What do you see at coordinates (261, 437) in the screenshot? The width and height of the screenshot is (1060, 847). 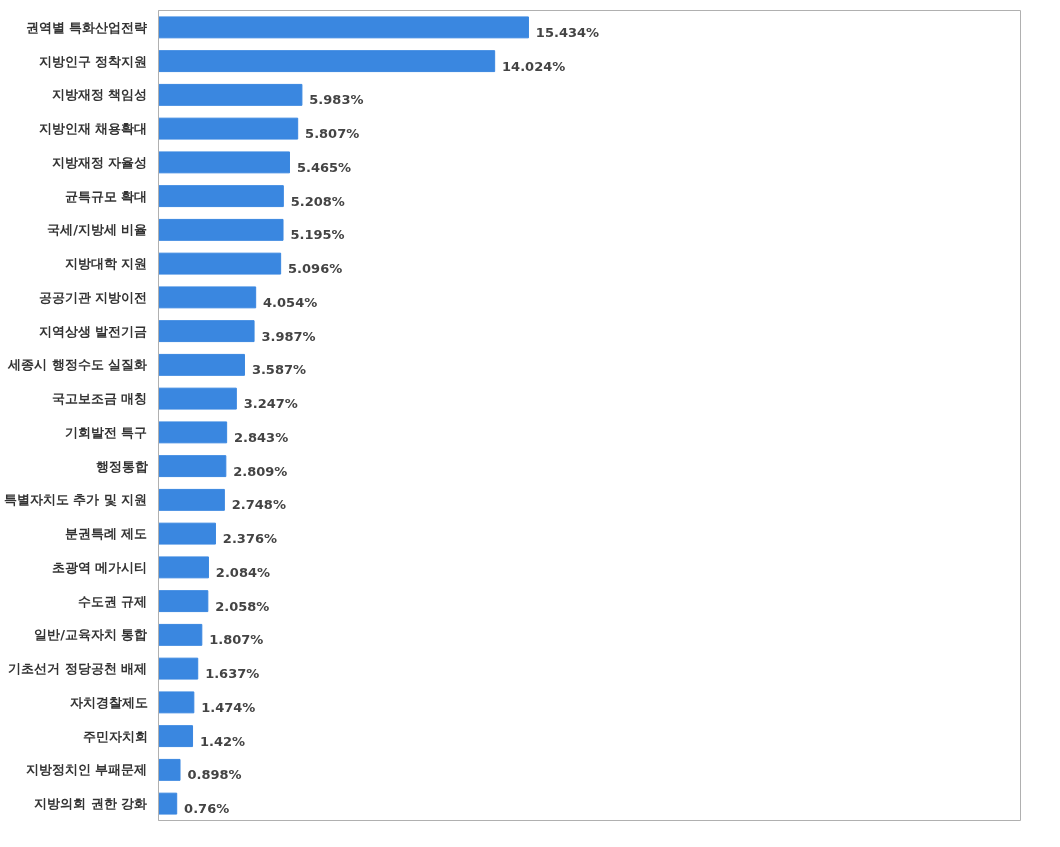 I see `data-label: 2.843%` at bounding box center [261, 437].